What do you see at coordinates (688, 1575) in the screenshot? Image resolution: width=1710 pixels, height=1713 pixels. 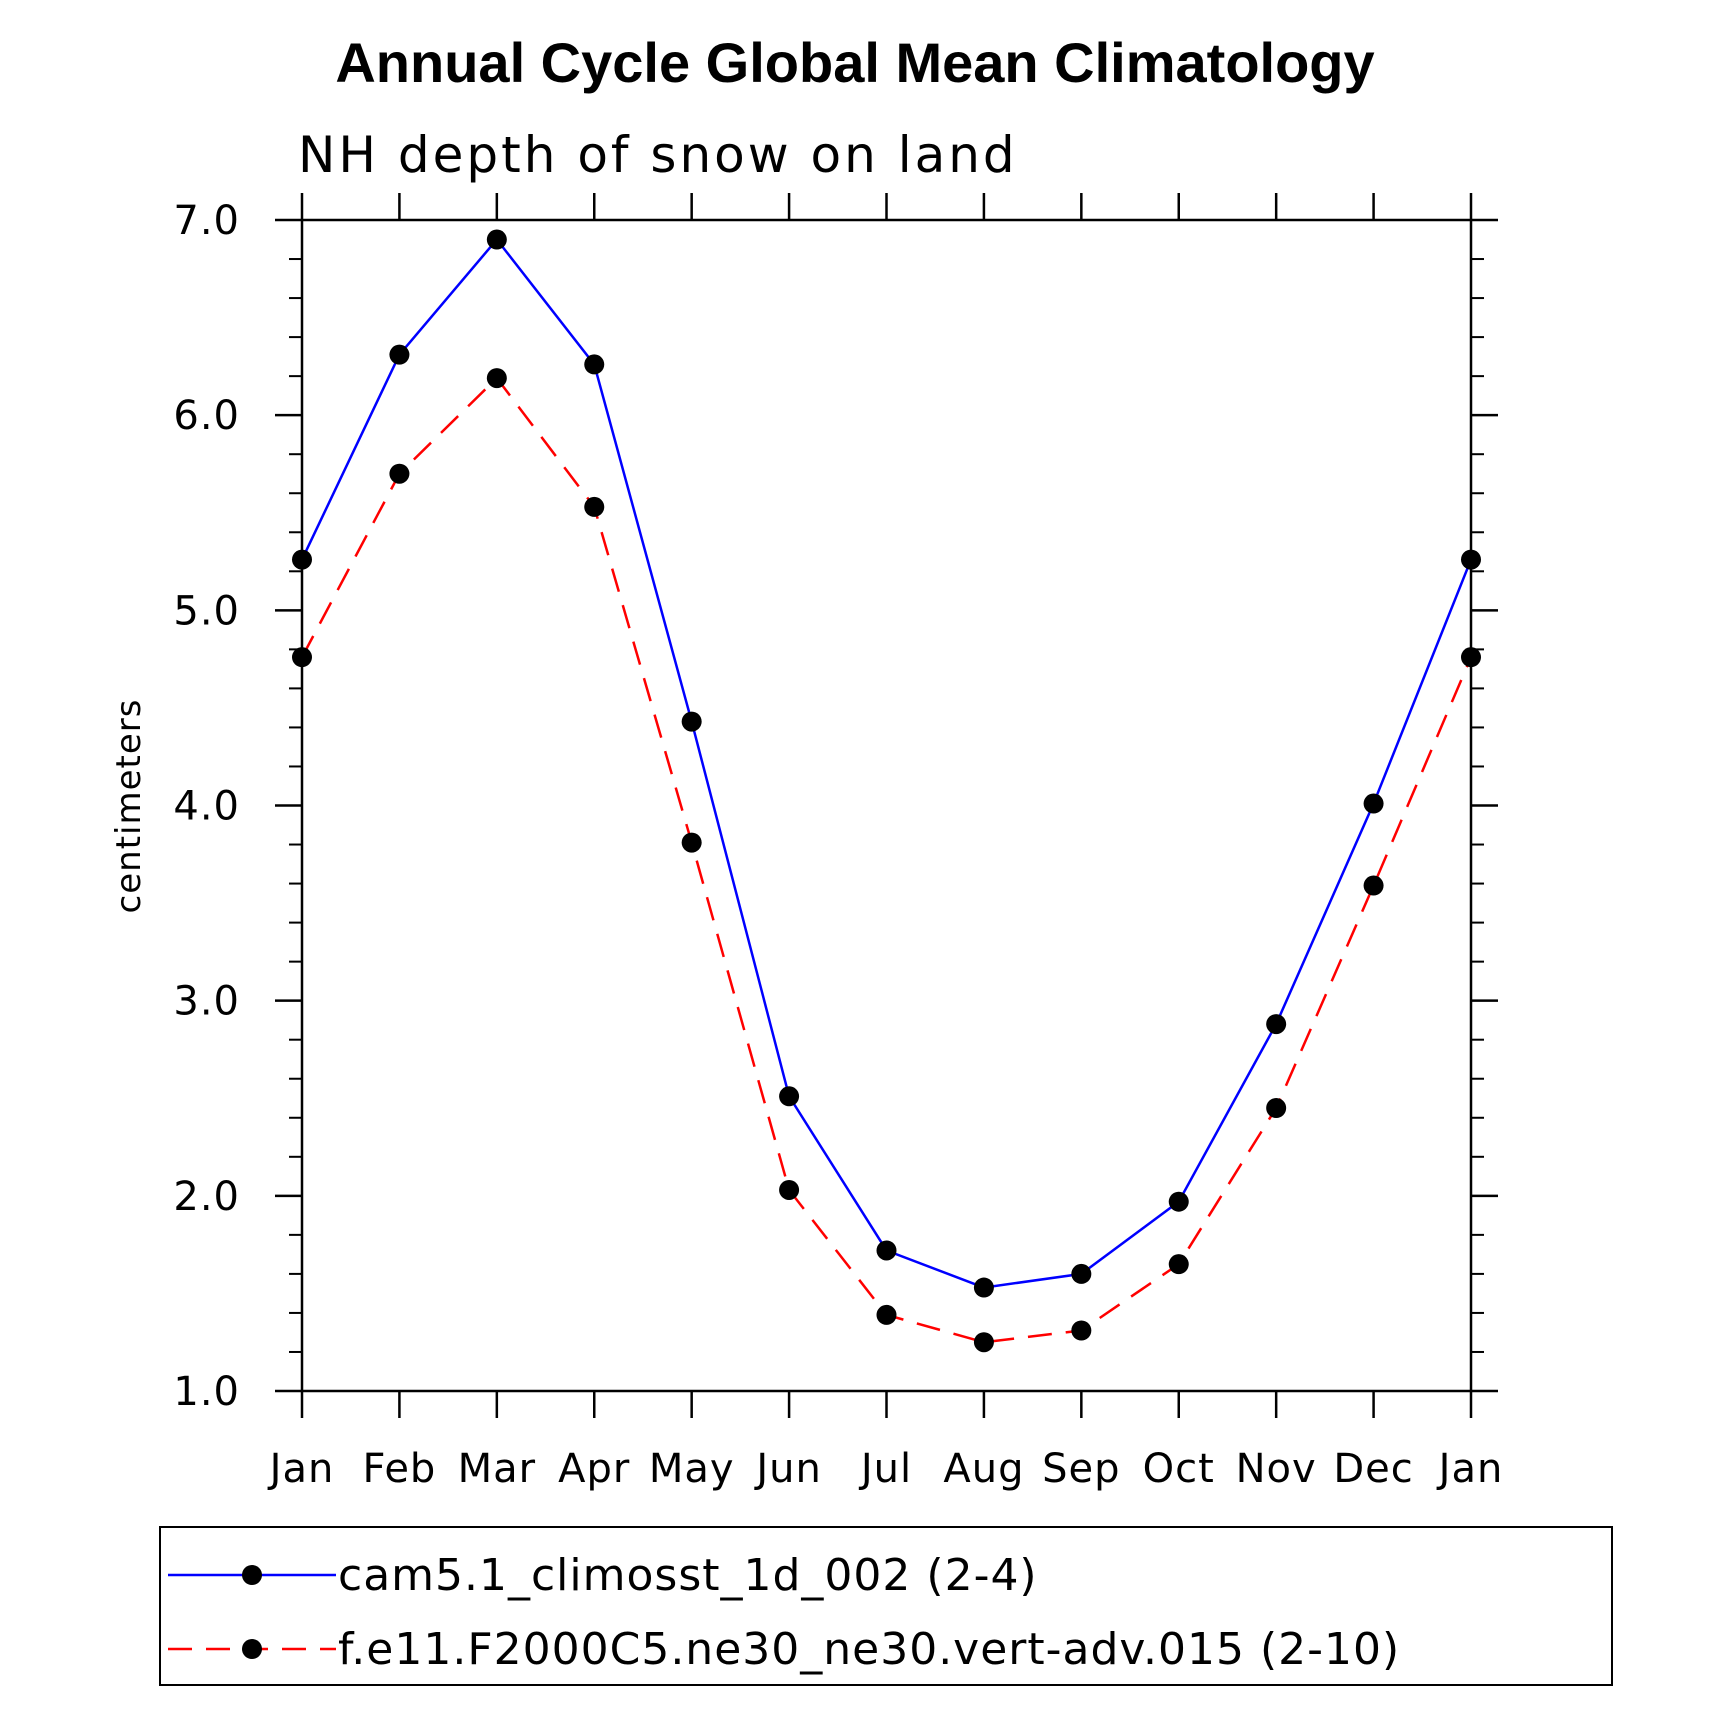 I see `legend-label-1: cam5.1_climosst_1d_002 (2-4)` at bounding box center [688, 1575].